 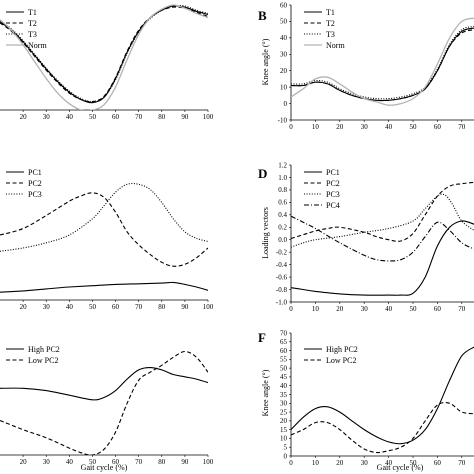 I want to click on panel-a: 20 30 40 50 60 70 80 90 100 T1 T2 T3 Norm, so click(x=107, y=62).